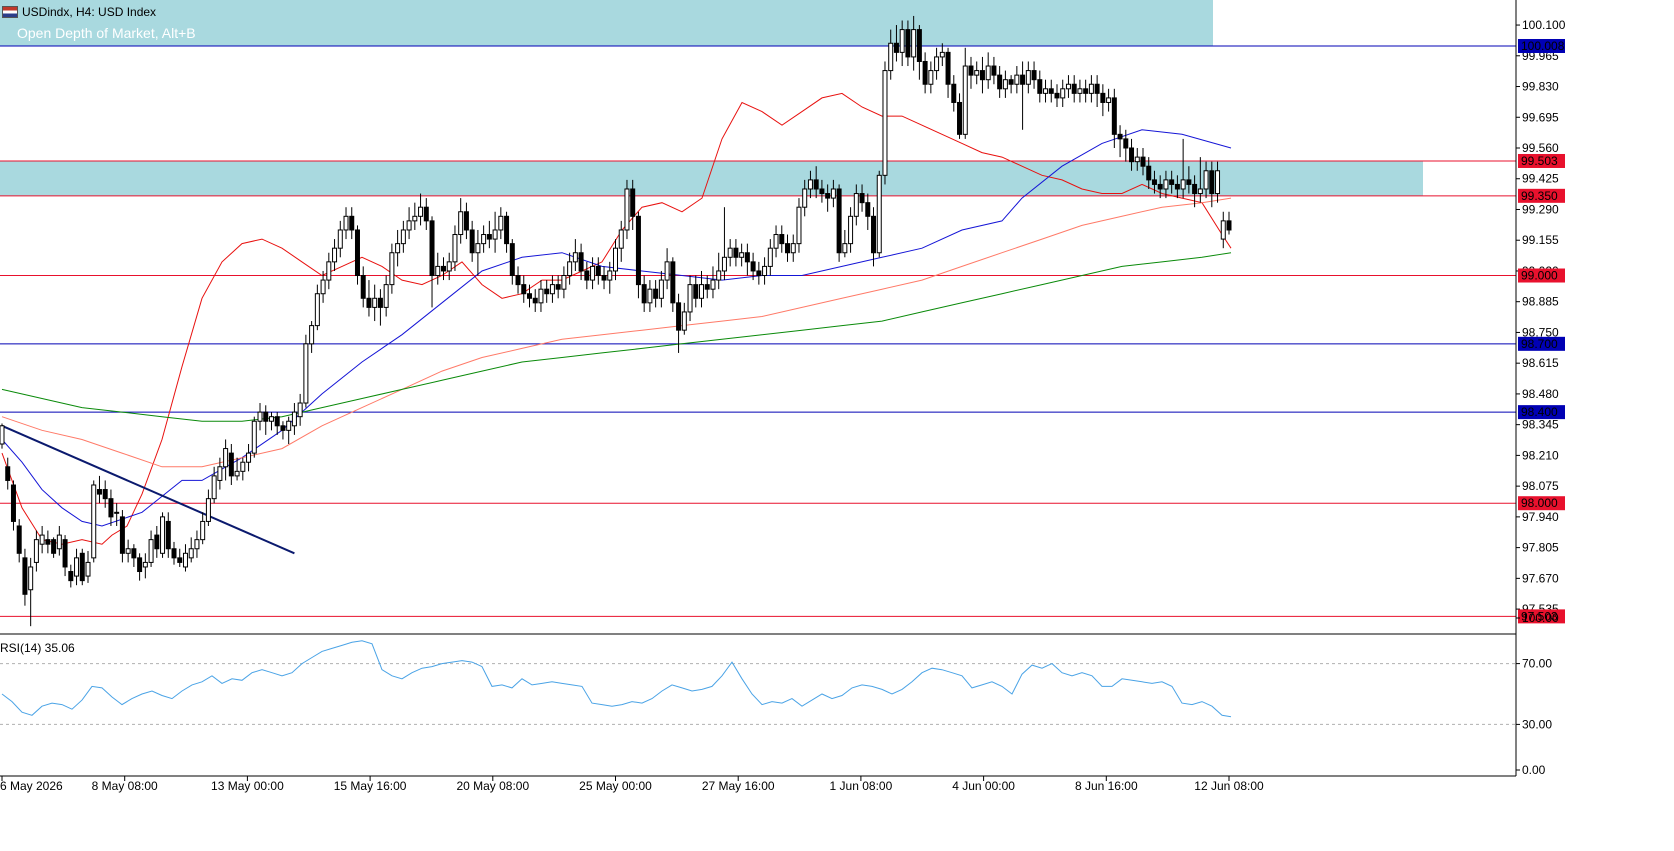 The width and height of the screenshot is (1674, 851). Describe the element at coordinates (1540, 548) in the screenshot. I see `price-tick-label: 97.805` at that location.